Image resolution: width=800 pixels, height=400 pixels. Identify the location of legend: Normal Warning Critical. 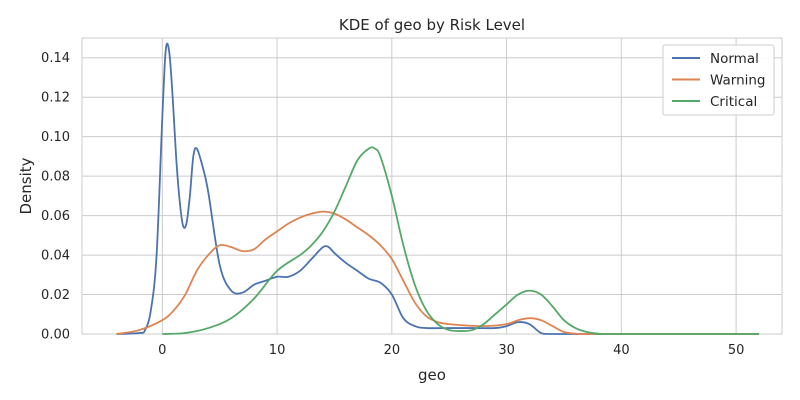
(718, 80).